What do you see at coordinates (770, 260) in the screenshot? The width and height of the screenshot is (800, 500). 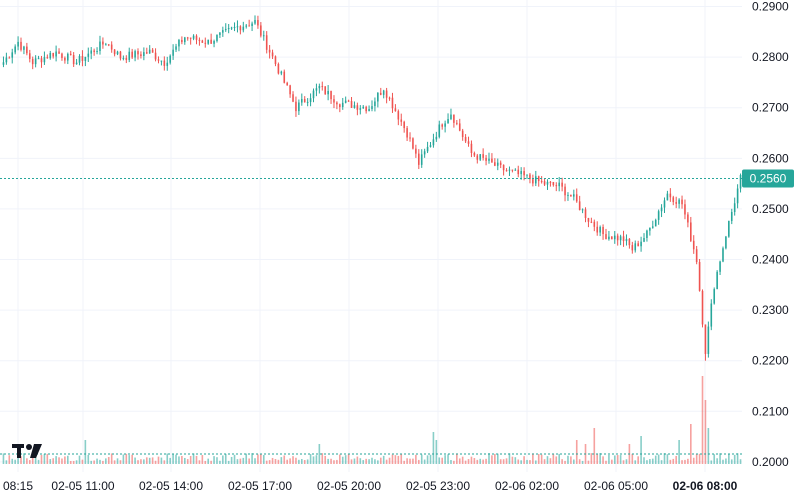 I see `y-tick-label: 0.2400` at bounding box center [770, 260].